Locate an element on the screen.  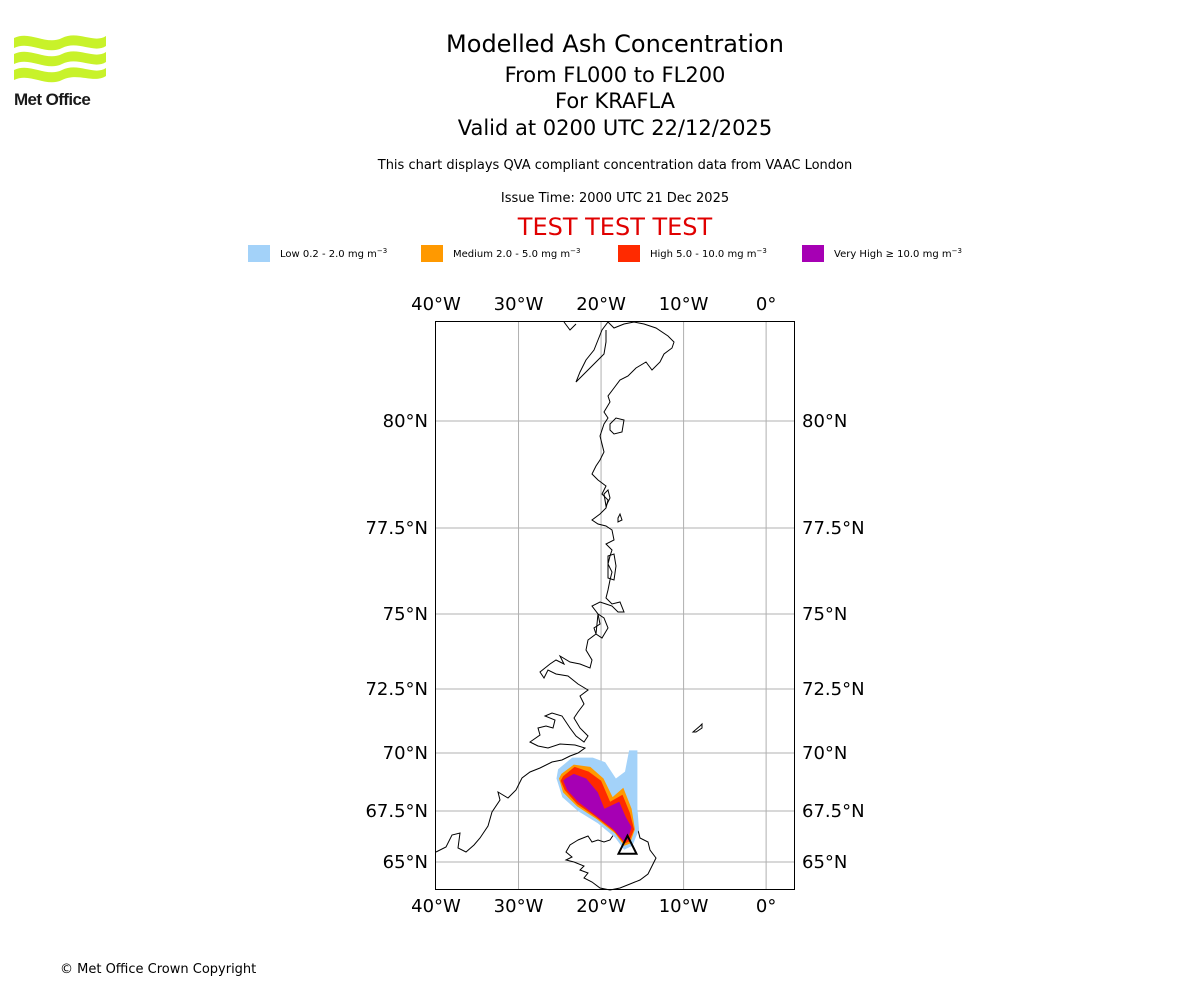
legend-label-low: Low 0.2 - 2.0 mg m is located at coordinates (328, 254).